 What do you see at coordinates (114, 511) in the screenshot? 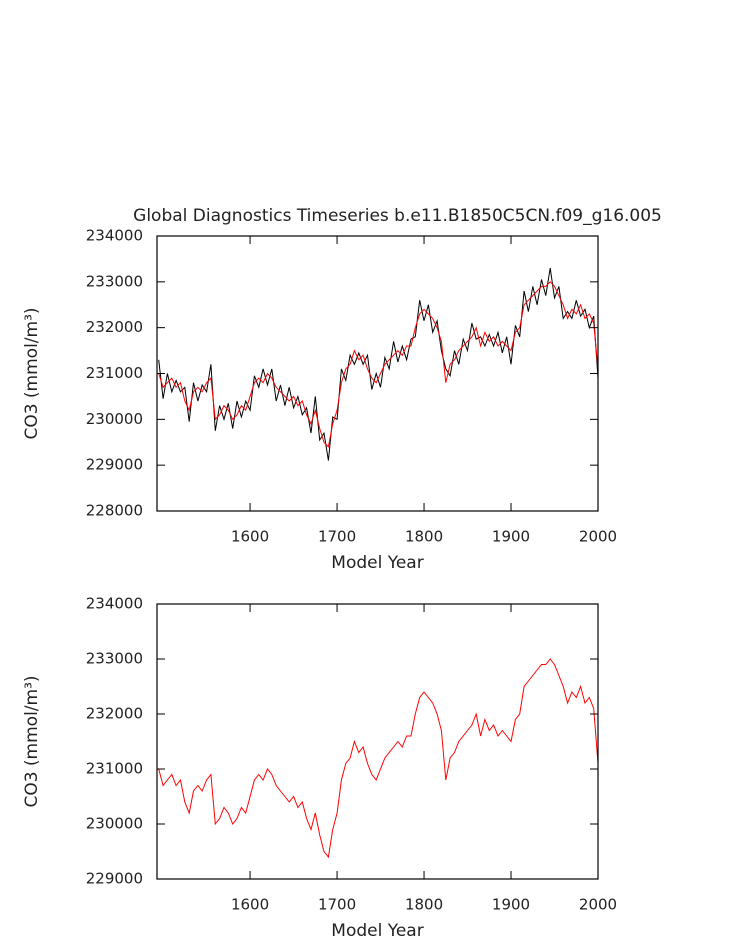
I see `y-tick-label: 228000` at bounding box center [114, 511].